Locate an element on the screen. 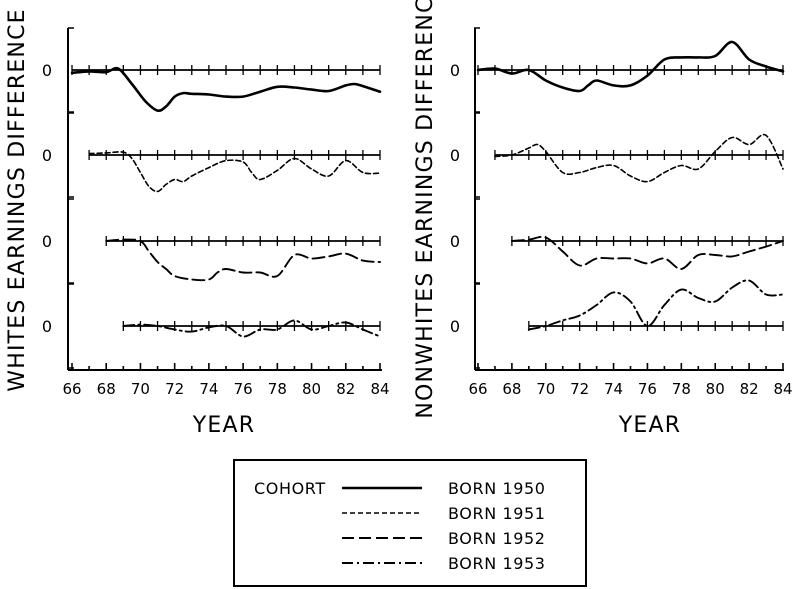 Image resolution: width=796 pixels, height=589 pixels. legend-label: BORN 1950 is located at coordinates (497, 488).